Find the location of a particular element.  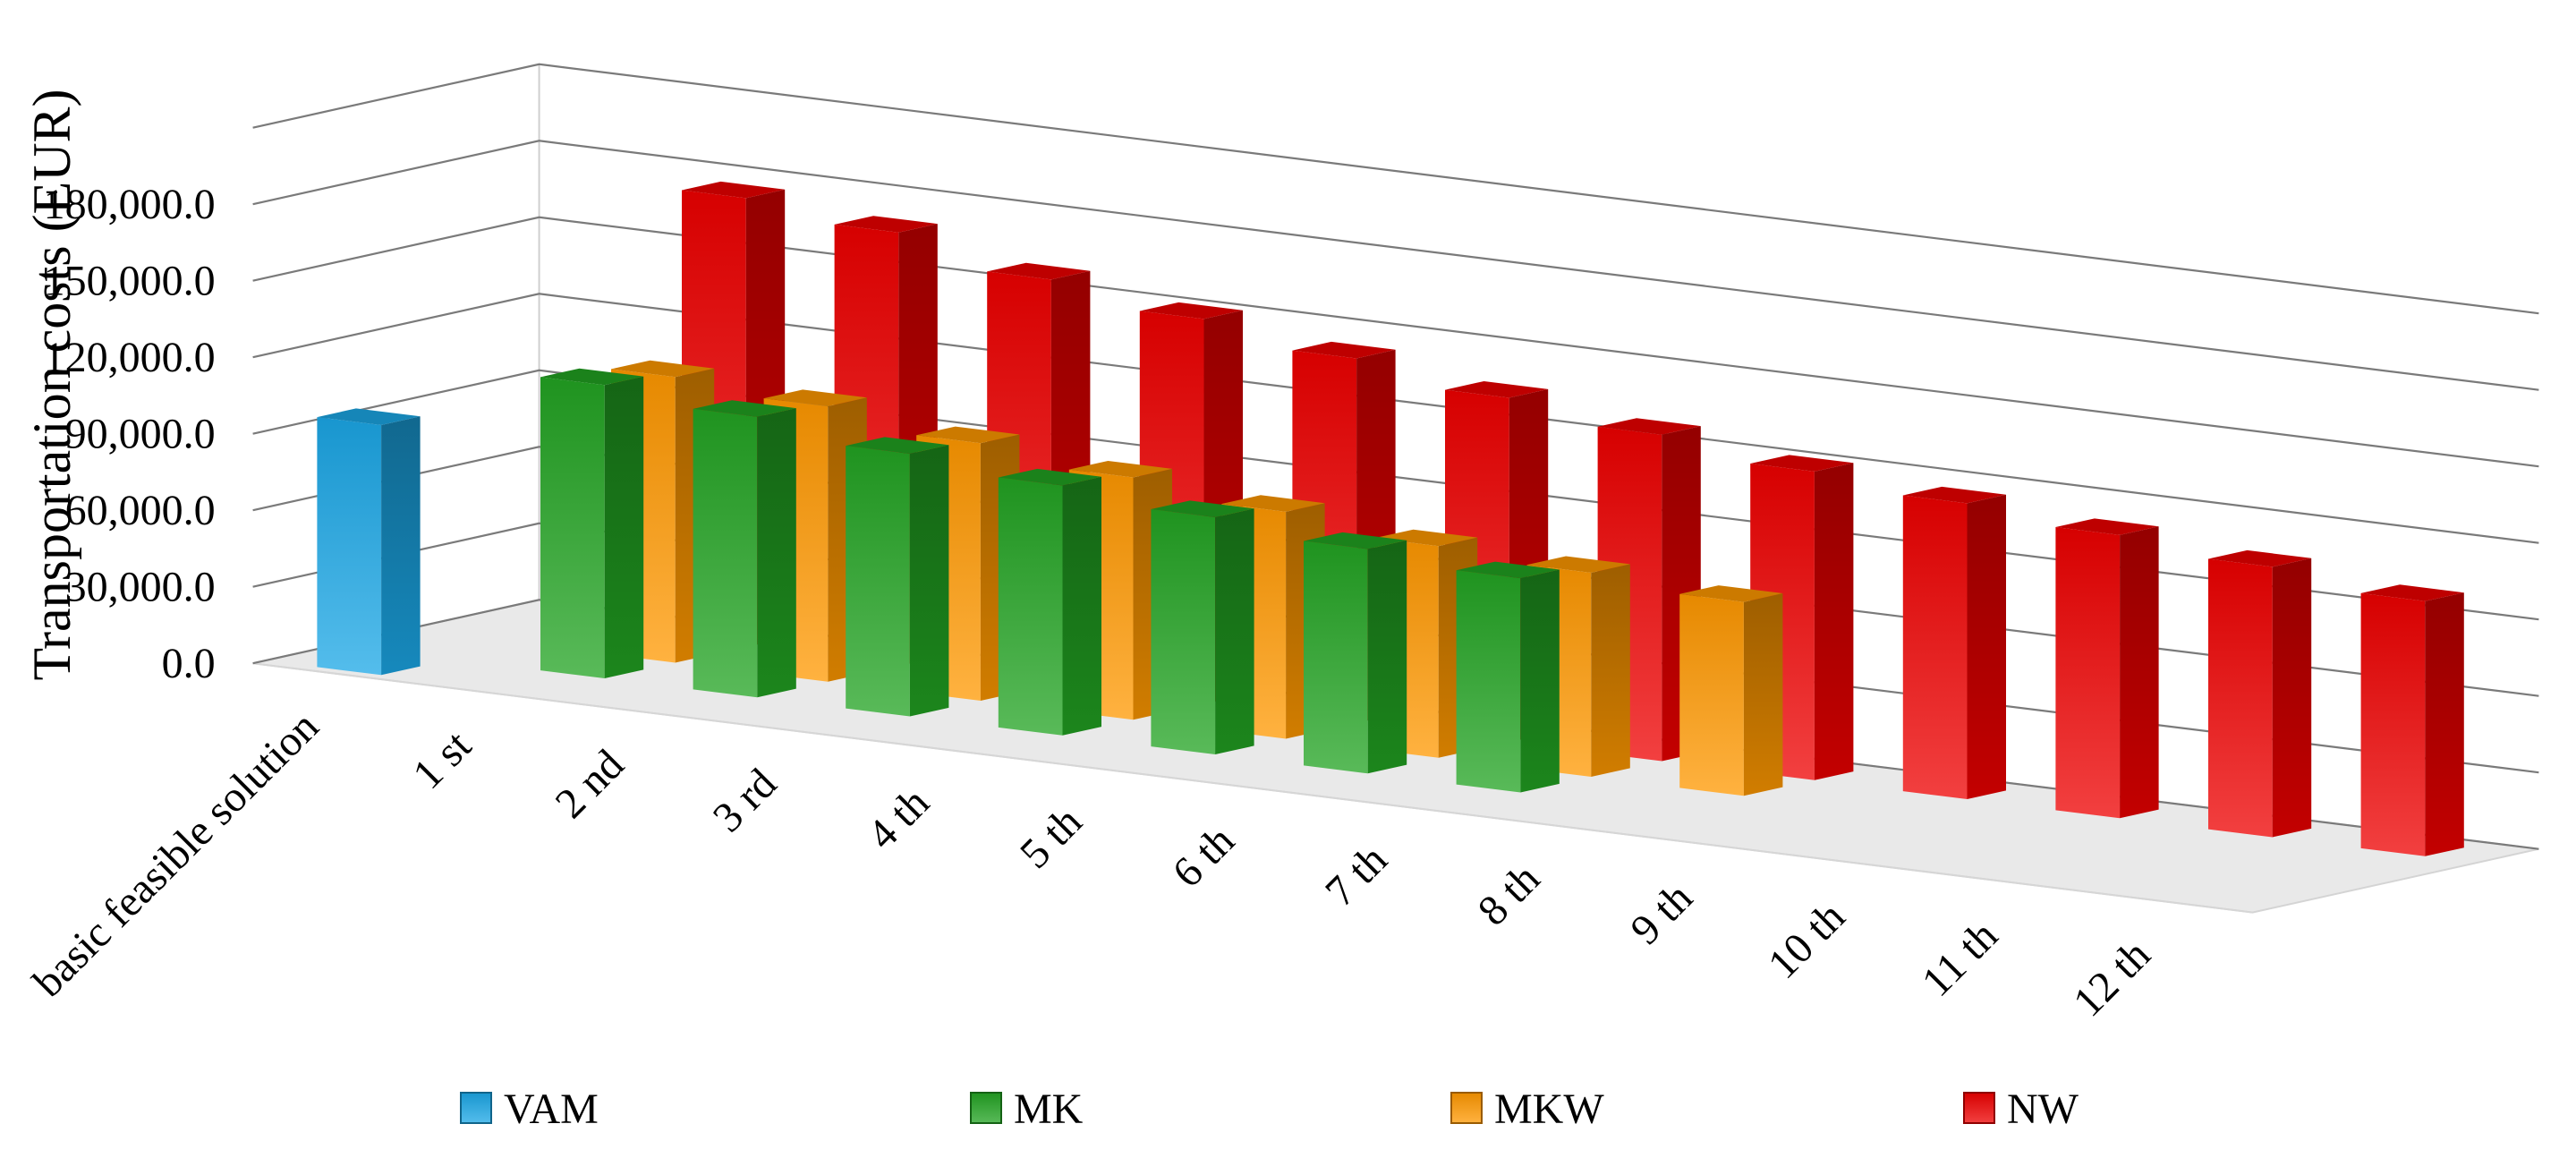

y-tick-label: 30,000.0 is located at coordinates (140, 587).